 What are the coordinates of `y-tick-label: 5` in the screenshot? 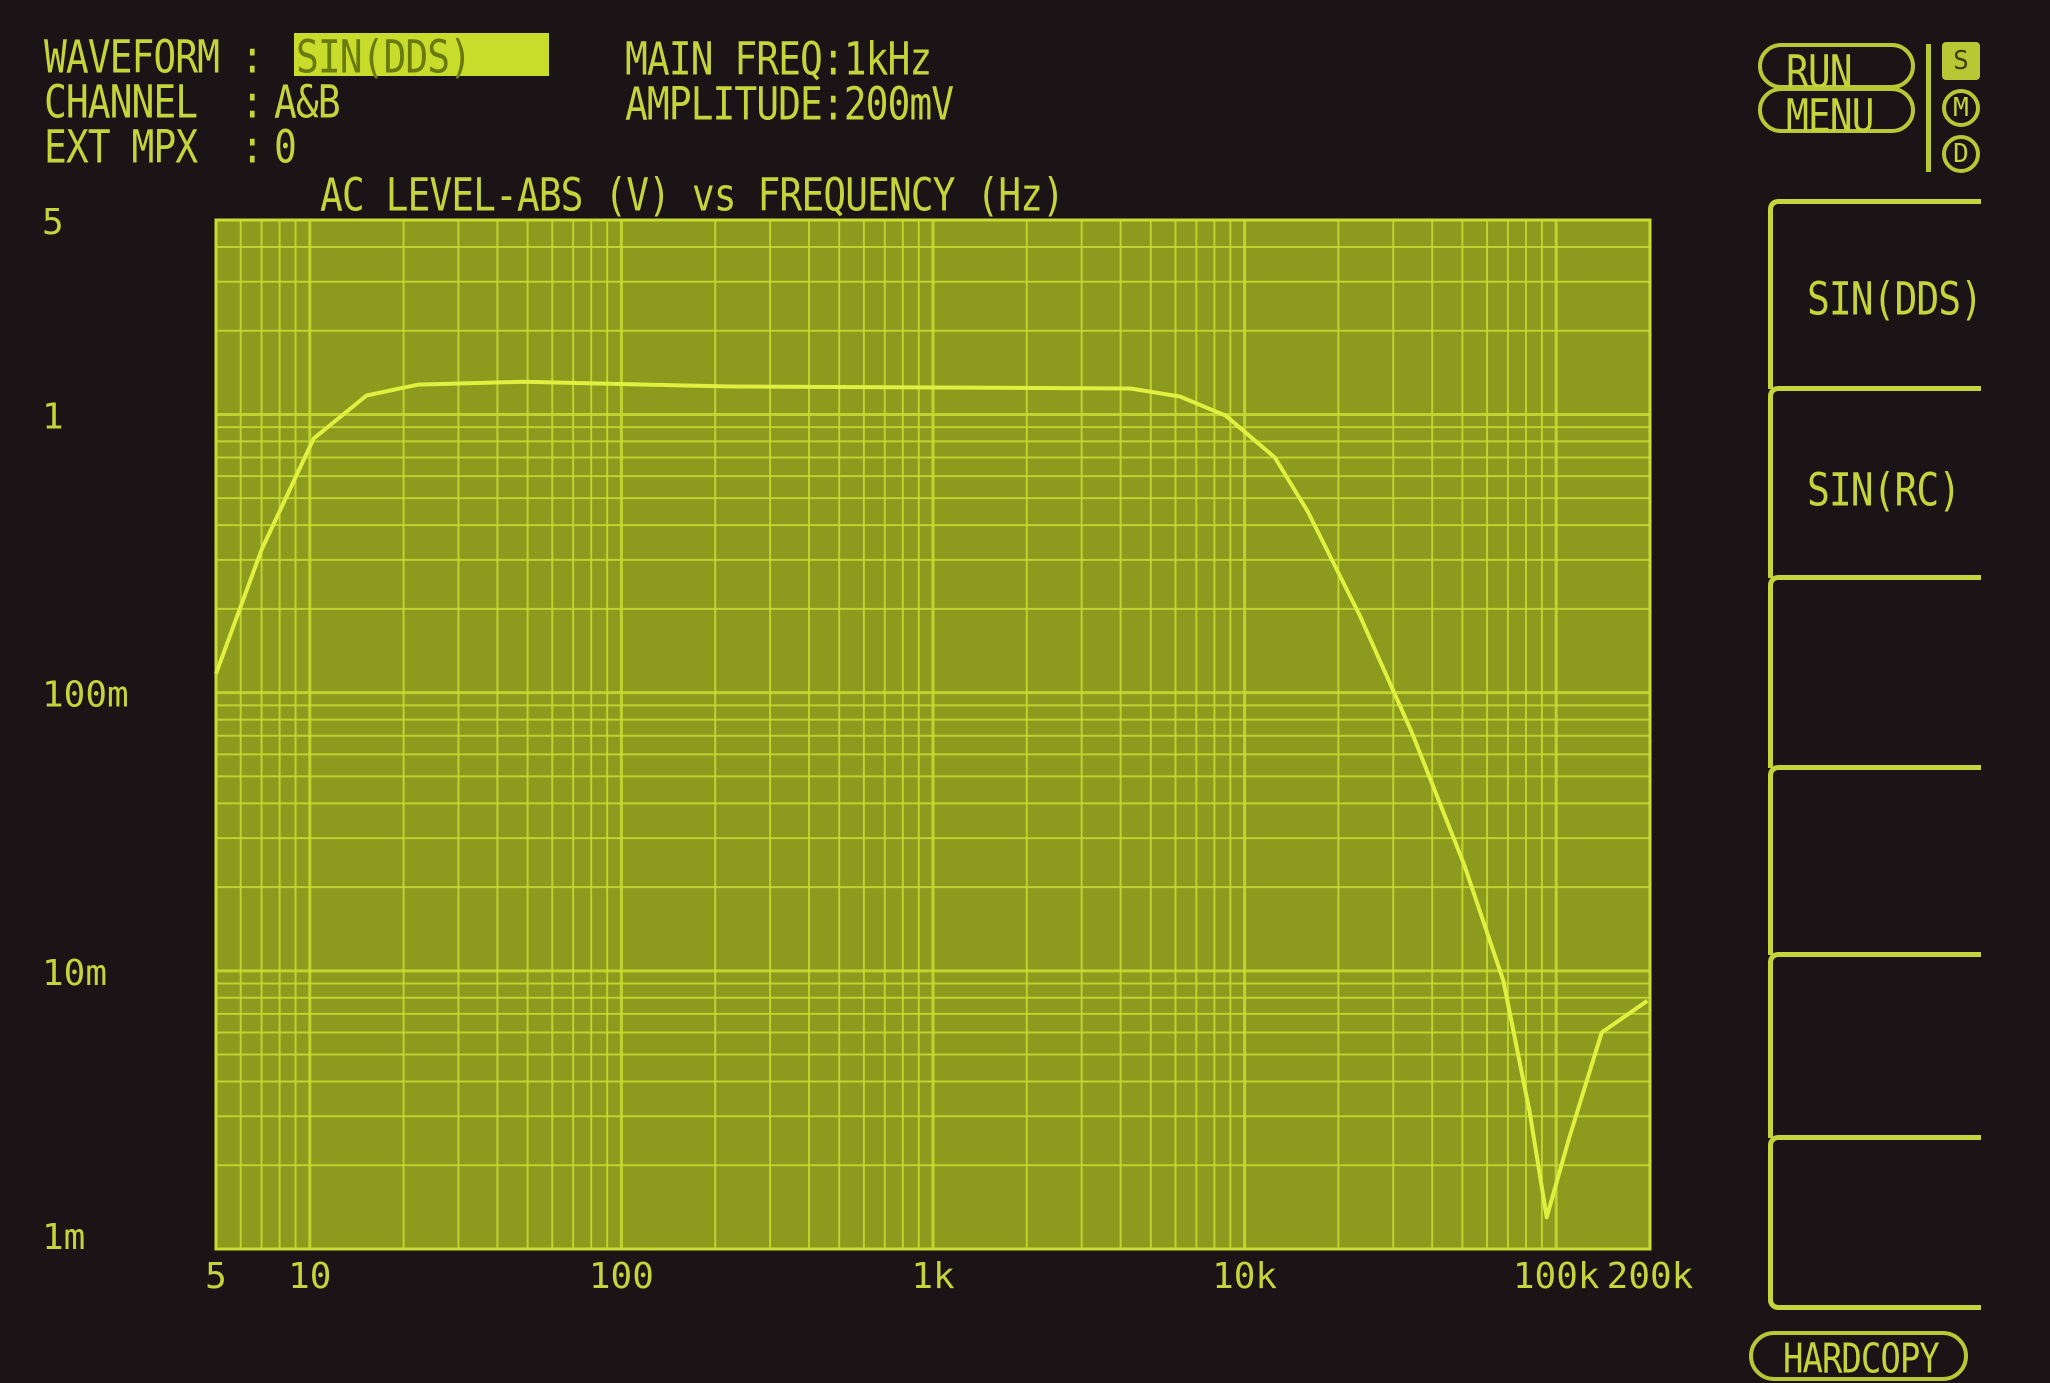 It's located at (53, 222).